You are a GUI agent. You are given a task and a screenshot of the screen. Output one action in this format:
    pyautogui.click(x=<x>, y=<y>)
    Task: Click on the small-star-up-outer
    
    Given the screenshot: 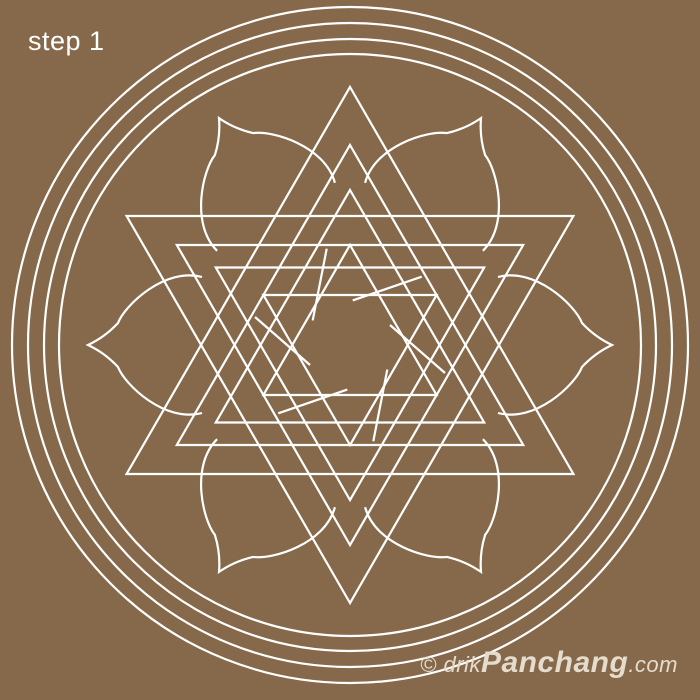 What is the action you would take?
    pyautogui.click(x=350, y=305)
    